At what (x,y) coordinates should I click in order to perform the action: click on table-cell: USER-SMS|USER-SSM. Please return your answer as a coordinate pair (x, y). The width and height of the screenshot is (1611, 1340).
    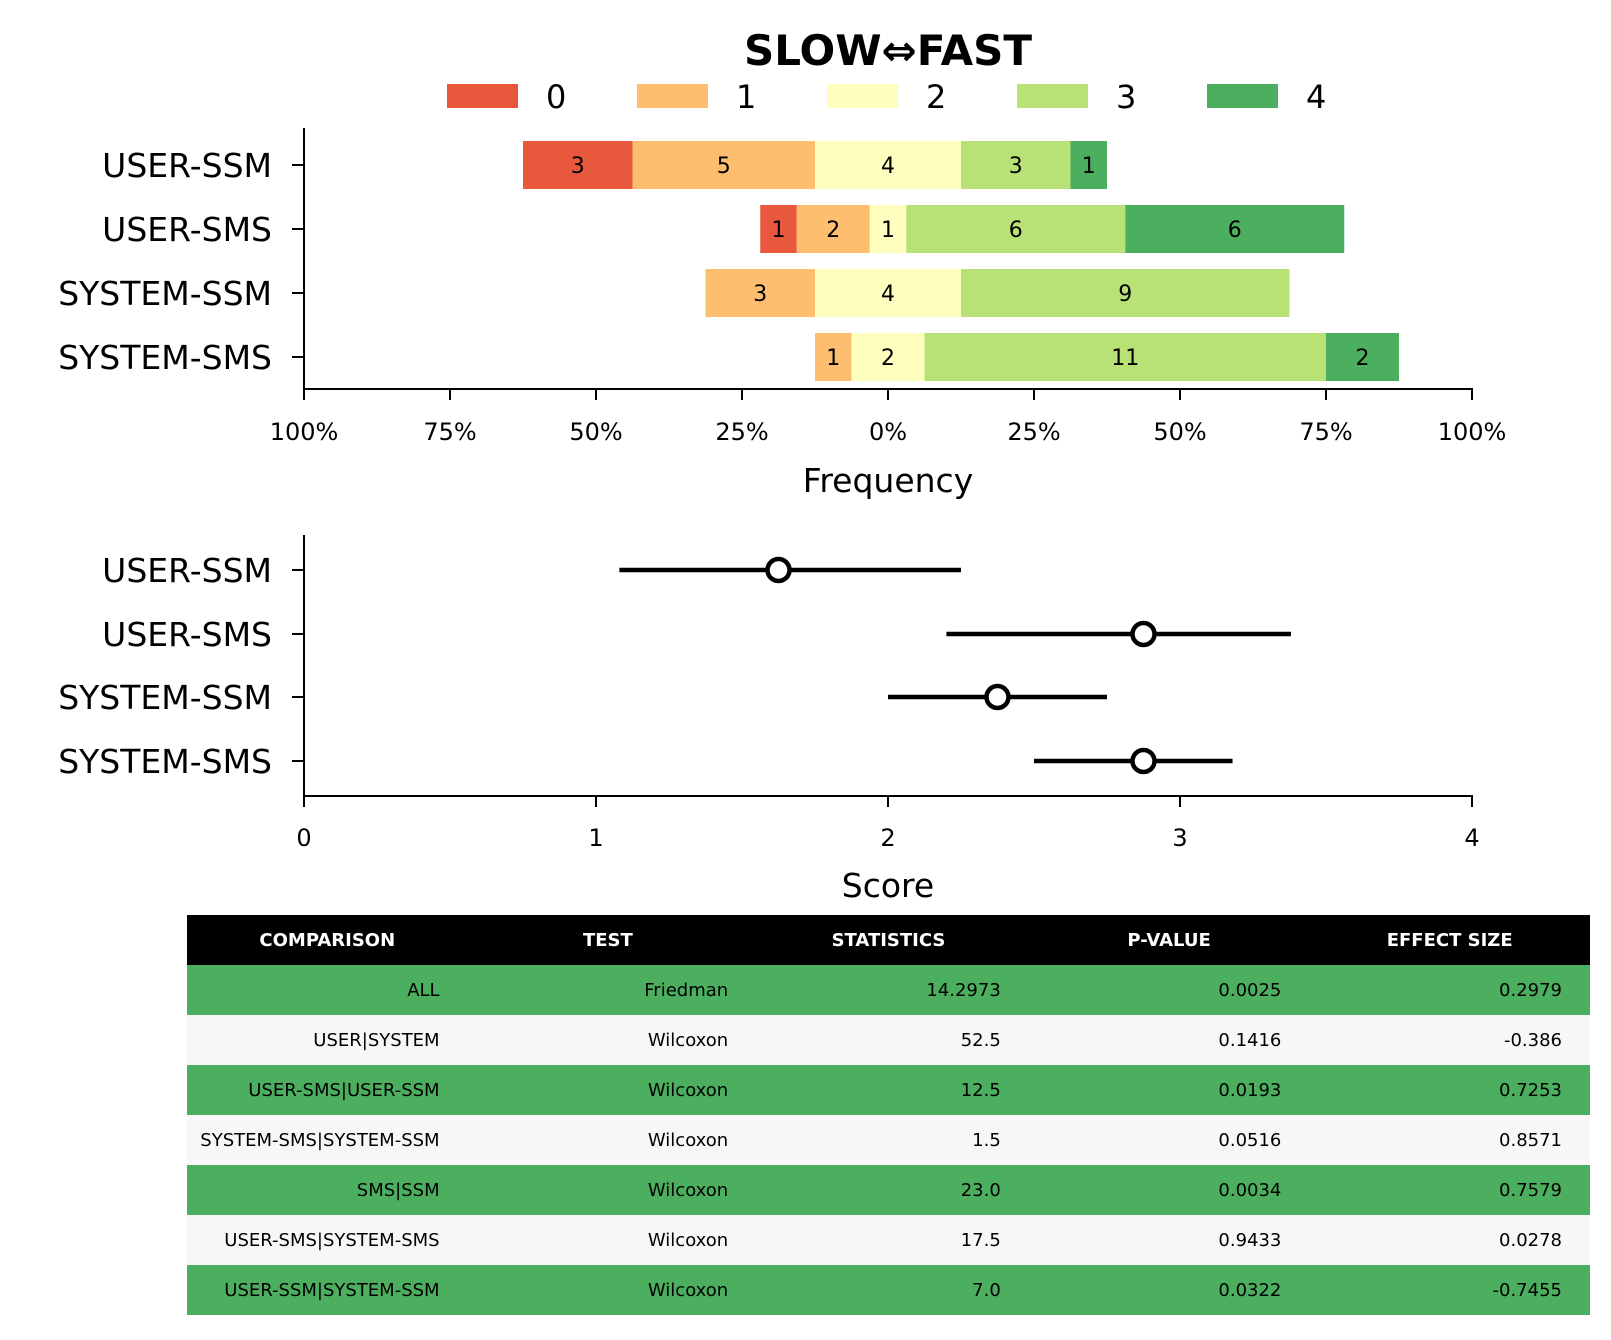
    Looking at the image, I should click on (327, 1090).